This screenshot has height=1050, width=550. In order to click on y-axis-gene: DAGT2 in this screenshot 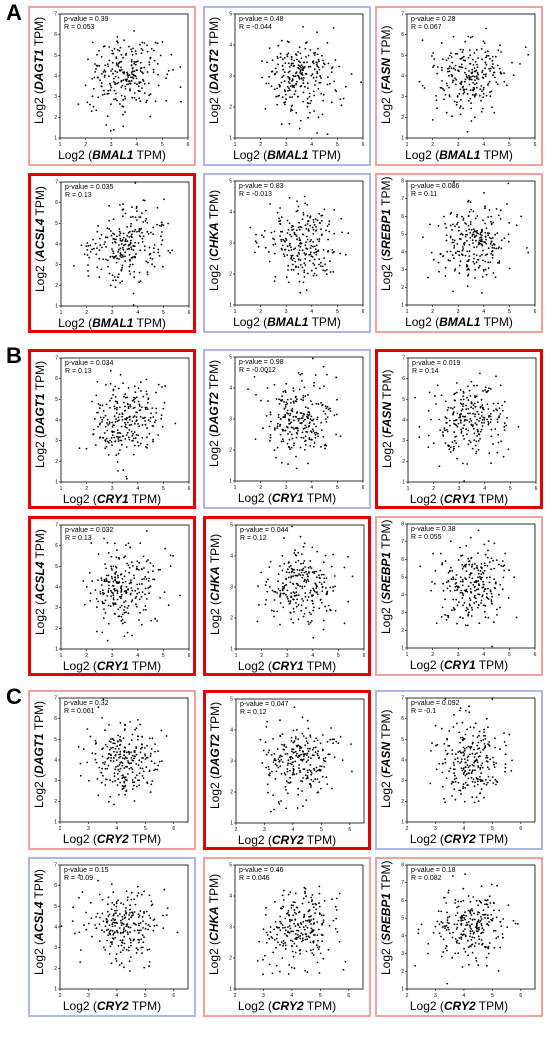, I will do `click(214, 69)`.